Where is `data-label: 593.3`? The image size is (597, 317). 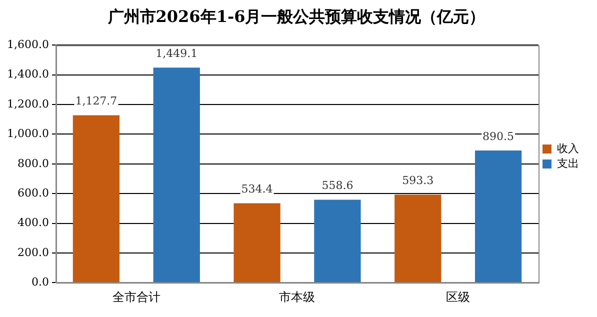
data-label: 593.3 is located at coordinates (418, 180).